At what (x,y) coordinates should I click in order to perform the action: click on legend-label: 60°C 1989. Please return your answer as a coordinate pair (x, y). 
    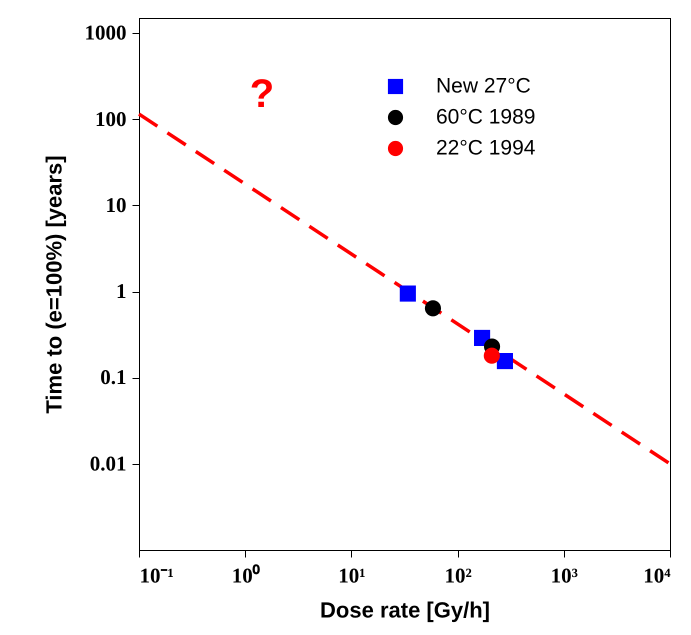
    Looking at the image, I should click on (486, 117).